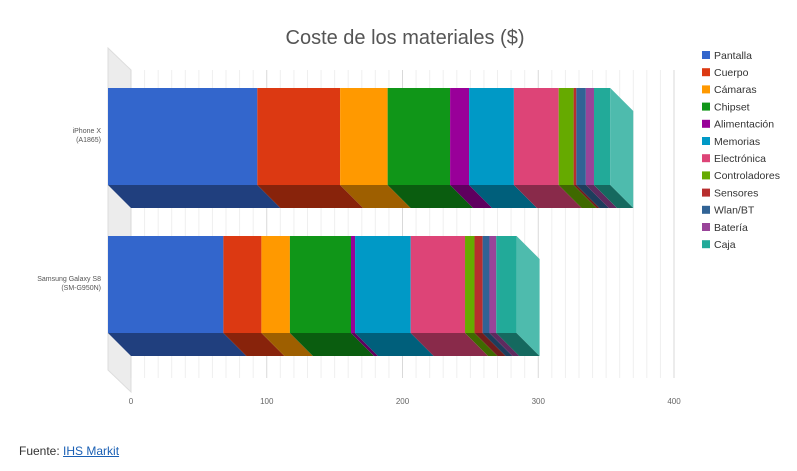 This screenshot has width=797, height=471. Describe the element at coordinates (736, 193) in the screenshot. I see `legend-item-label: Sensores` at that location.